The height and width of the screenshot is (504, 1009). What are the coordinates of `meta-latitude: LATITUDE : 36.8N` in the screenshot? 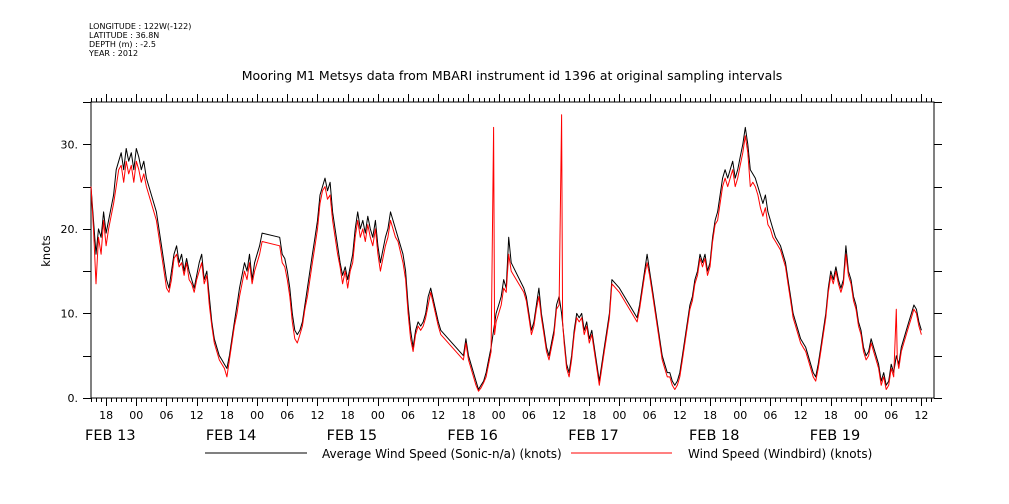 It's located at (124, 35).